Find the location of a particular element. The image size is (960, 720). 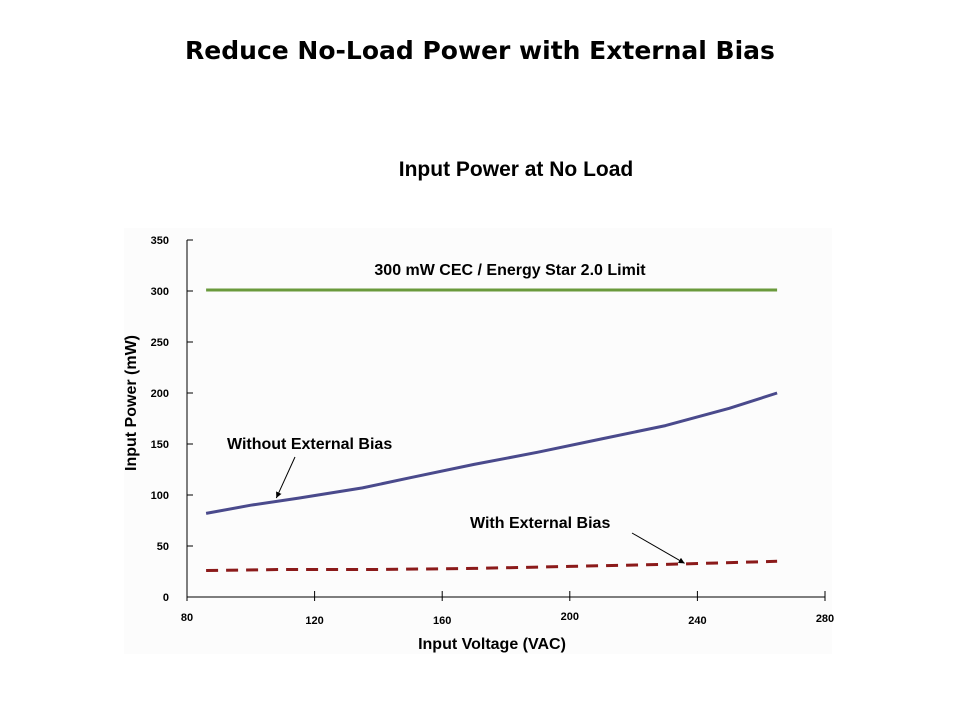

annotation-label-3: With External Bias is located at coordinates (540, 523).